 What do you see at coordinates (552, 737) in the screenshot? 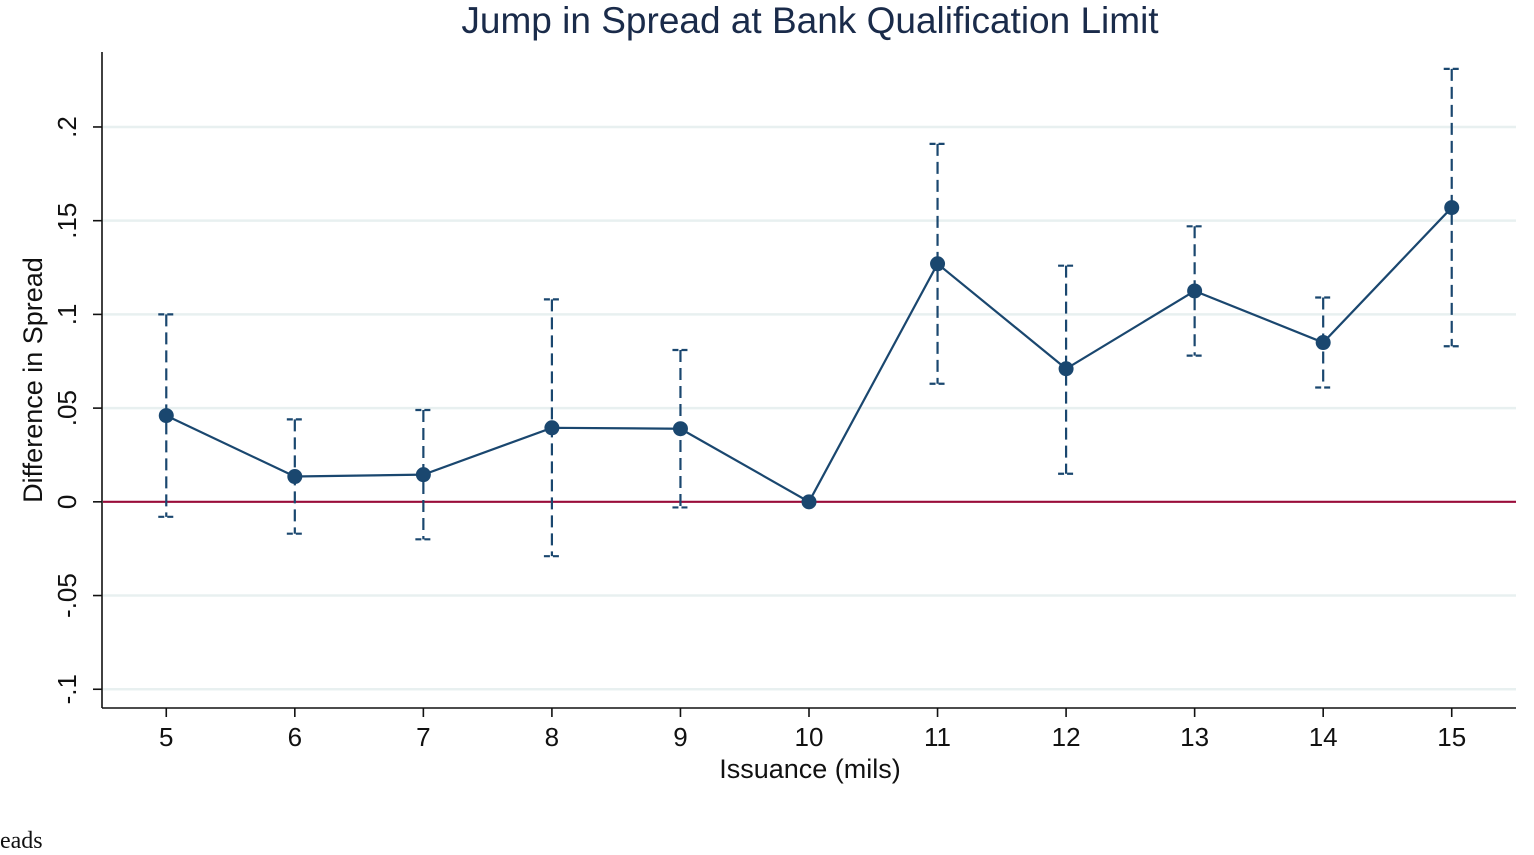
I see `x-tick-label-3: 8` at bounding box center [552, 737].